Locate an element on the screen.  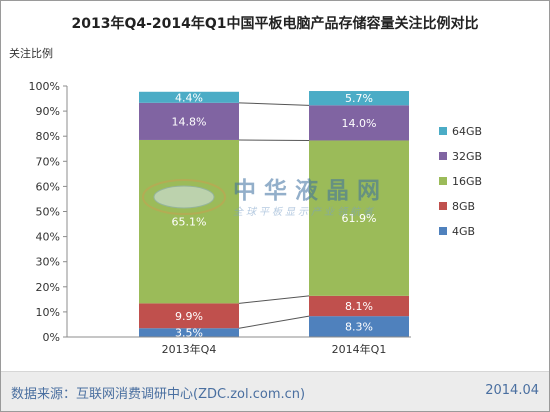
data-label: 3.5% is located at coordinates (189, 333).